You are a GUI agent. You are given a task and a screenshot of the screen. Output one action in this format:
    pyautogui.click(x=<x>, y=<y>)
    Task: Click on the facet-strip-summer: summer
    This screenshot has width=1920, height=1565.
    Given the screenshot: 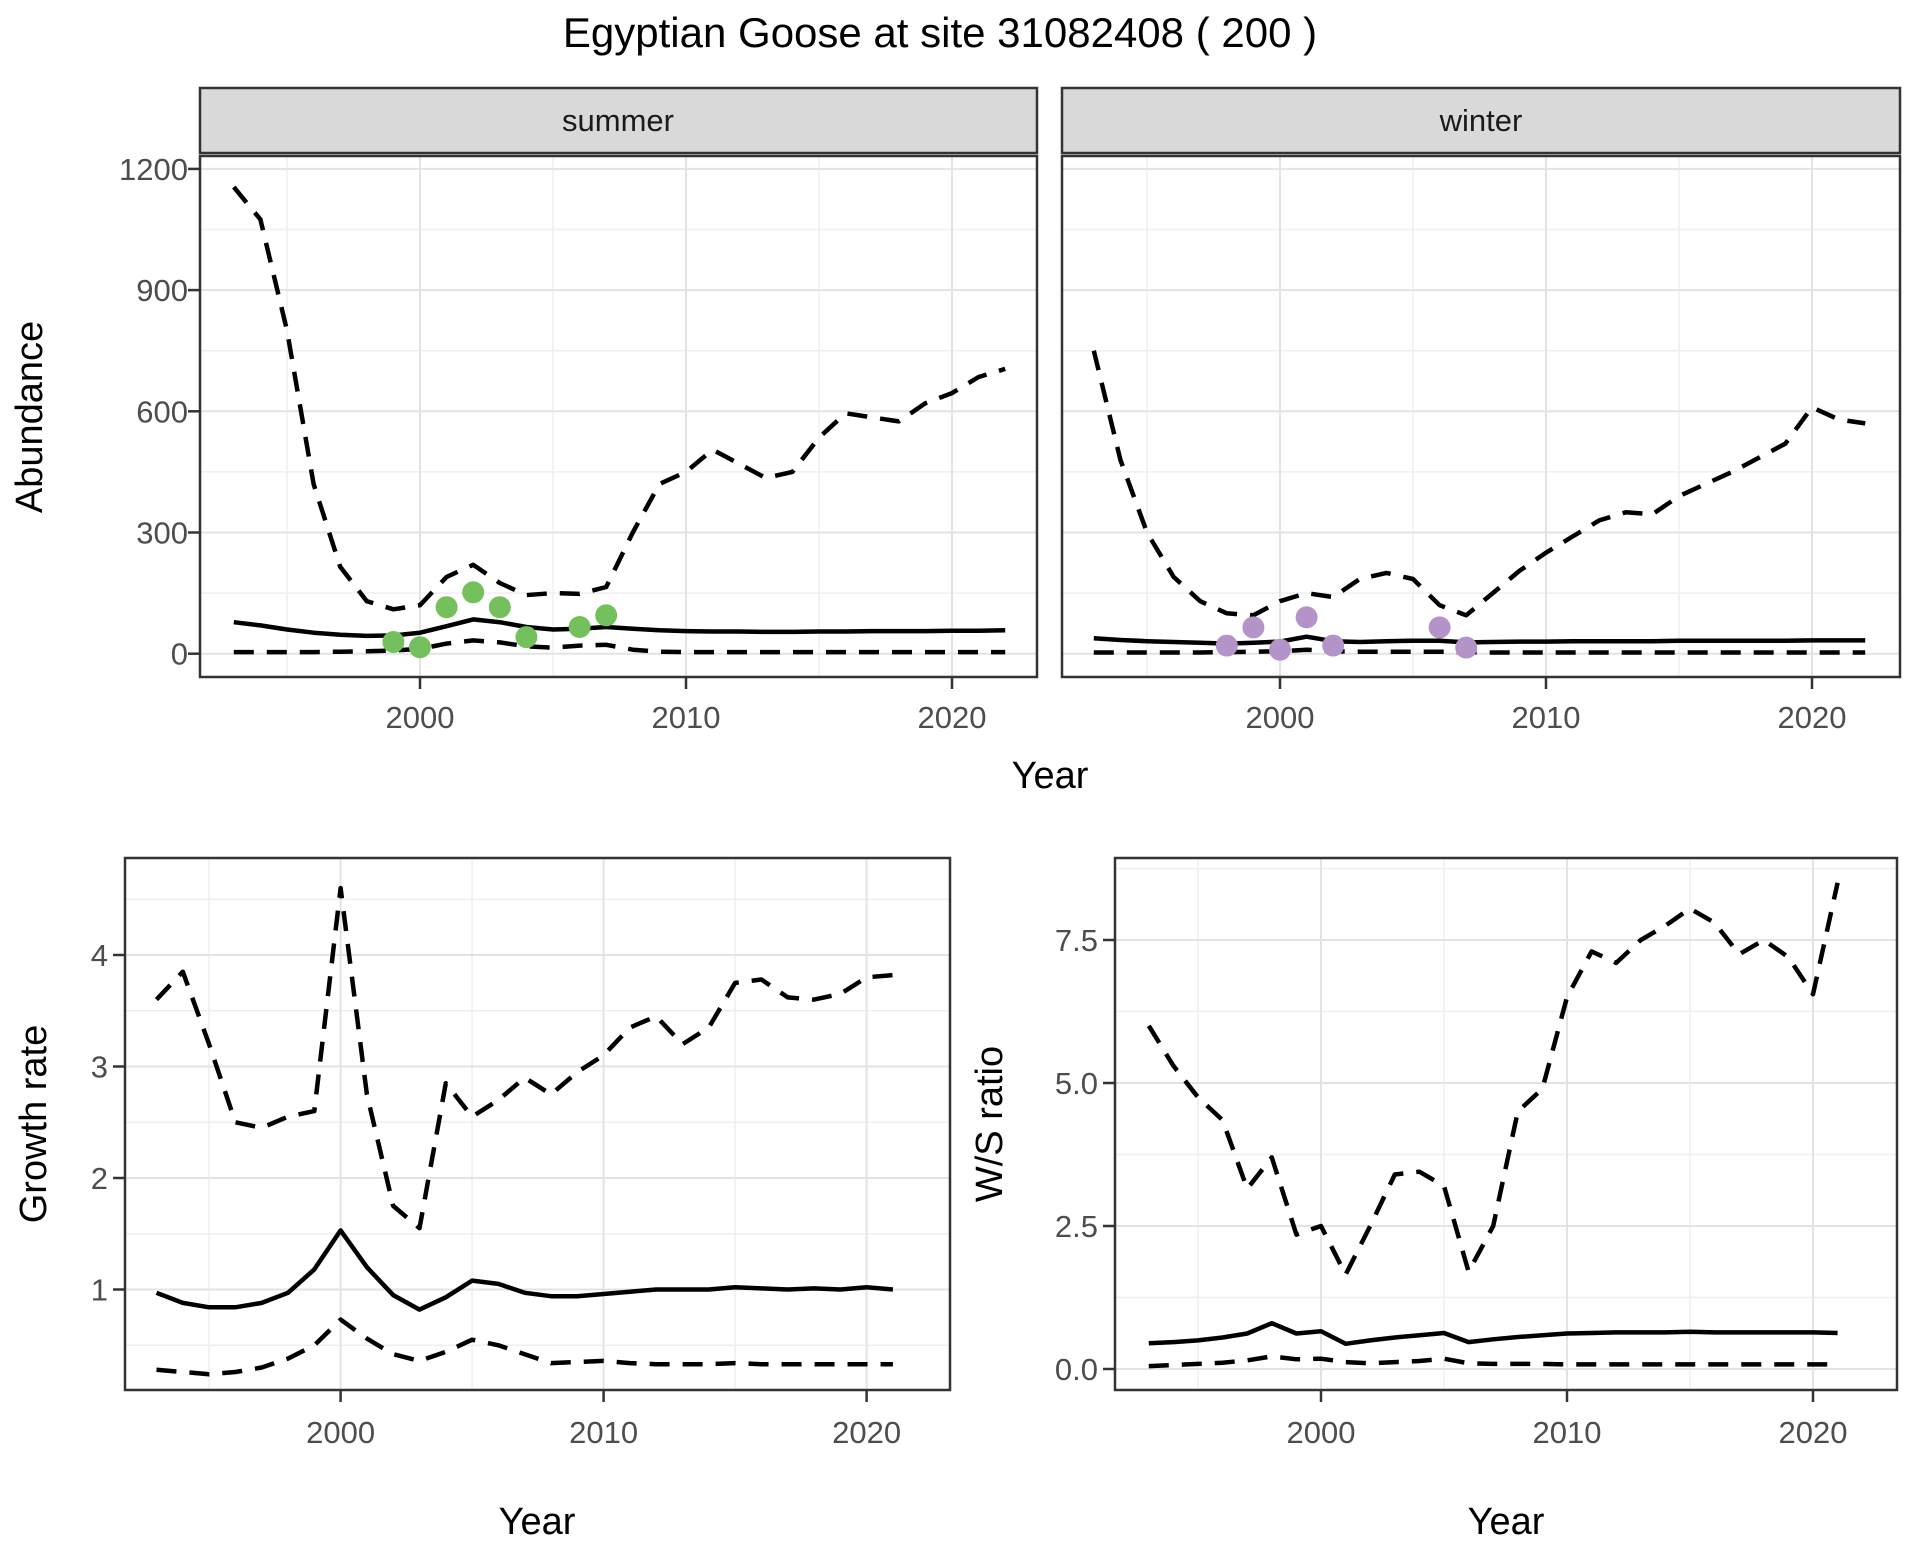 What is the action you would take?
    pyautogui.click(x=618, y=120)
    